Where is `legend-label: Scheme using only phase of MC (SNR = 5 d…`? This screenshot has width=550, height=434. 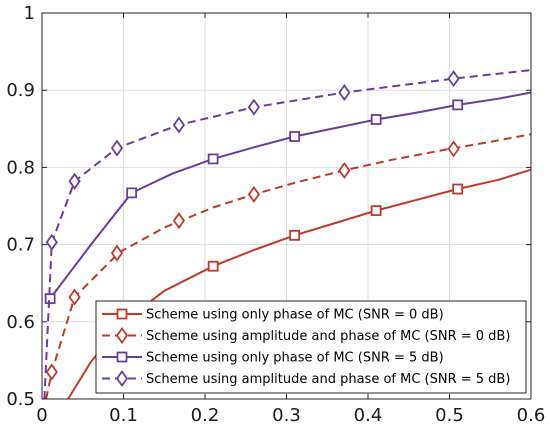 legend-label: Scheme using only phase of MC (SNR = 5 d… is located at coordinates (295, 358).